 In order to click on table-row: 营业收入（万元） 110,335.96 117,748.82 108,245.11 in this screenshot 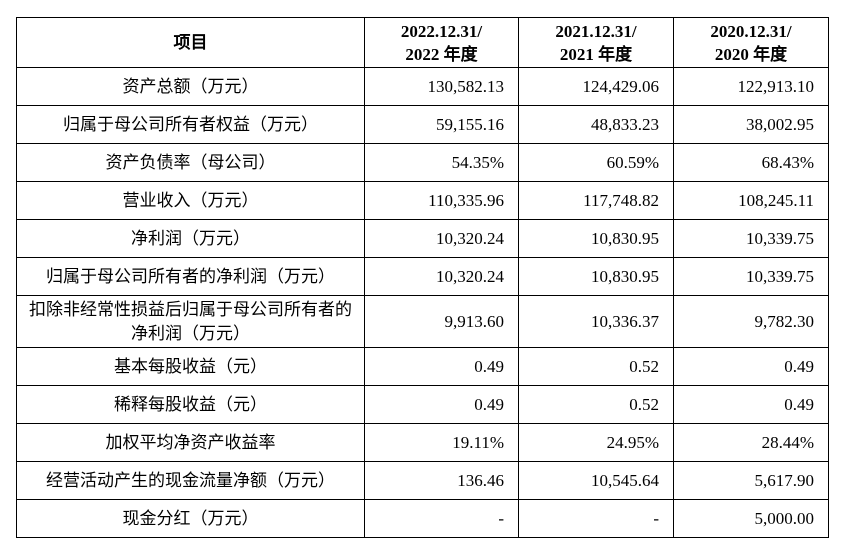, I will do `click(422, 200)`.